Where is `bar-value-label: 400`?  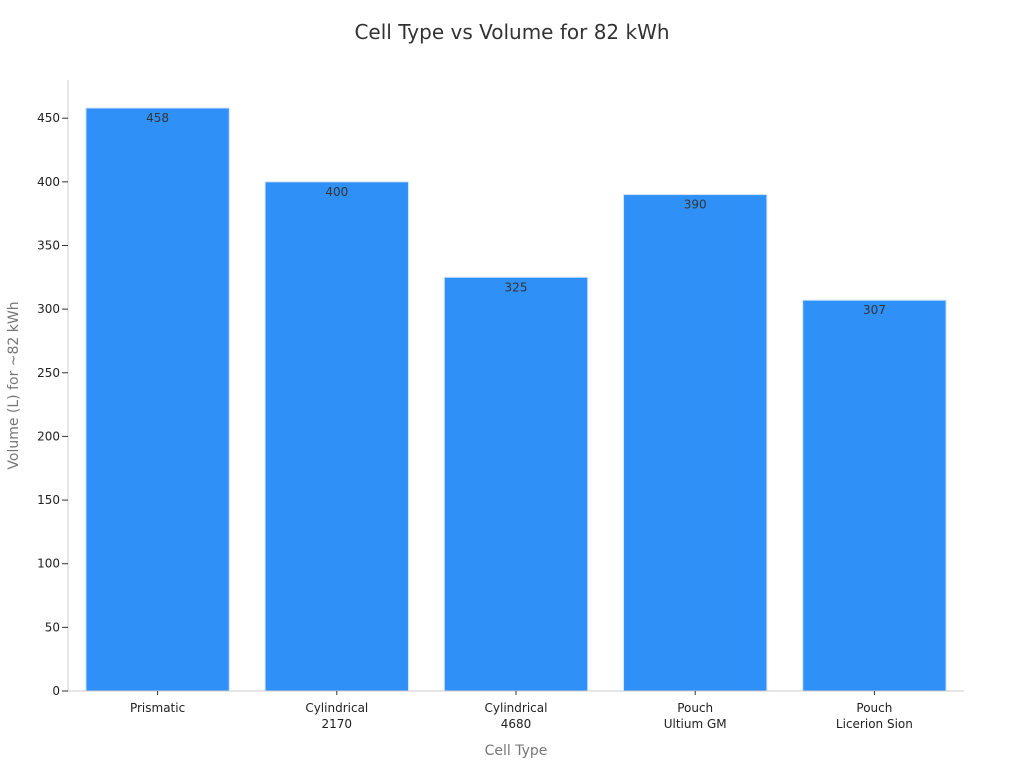
bar-value-label: 400 is located at coordinates (336, 192).